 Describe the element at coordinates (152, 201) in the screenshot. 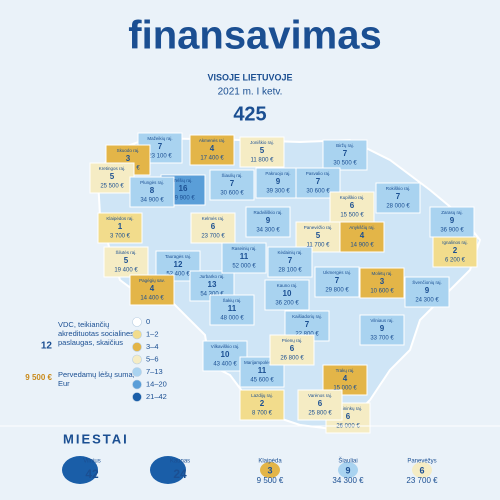

I see `district-sum: 34 900 €` at that location.